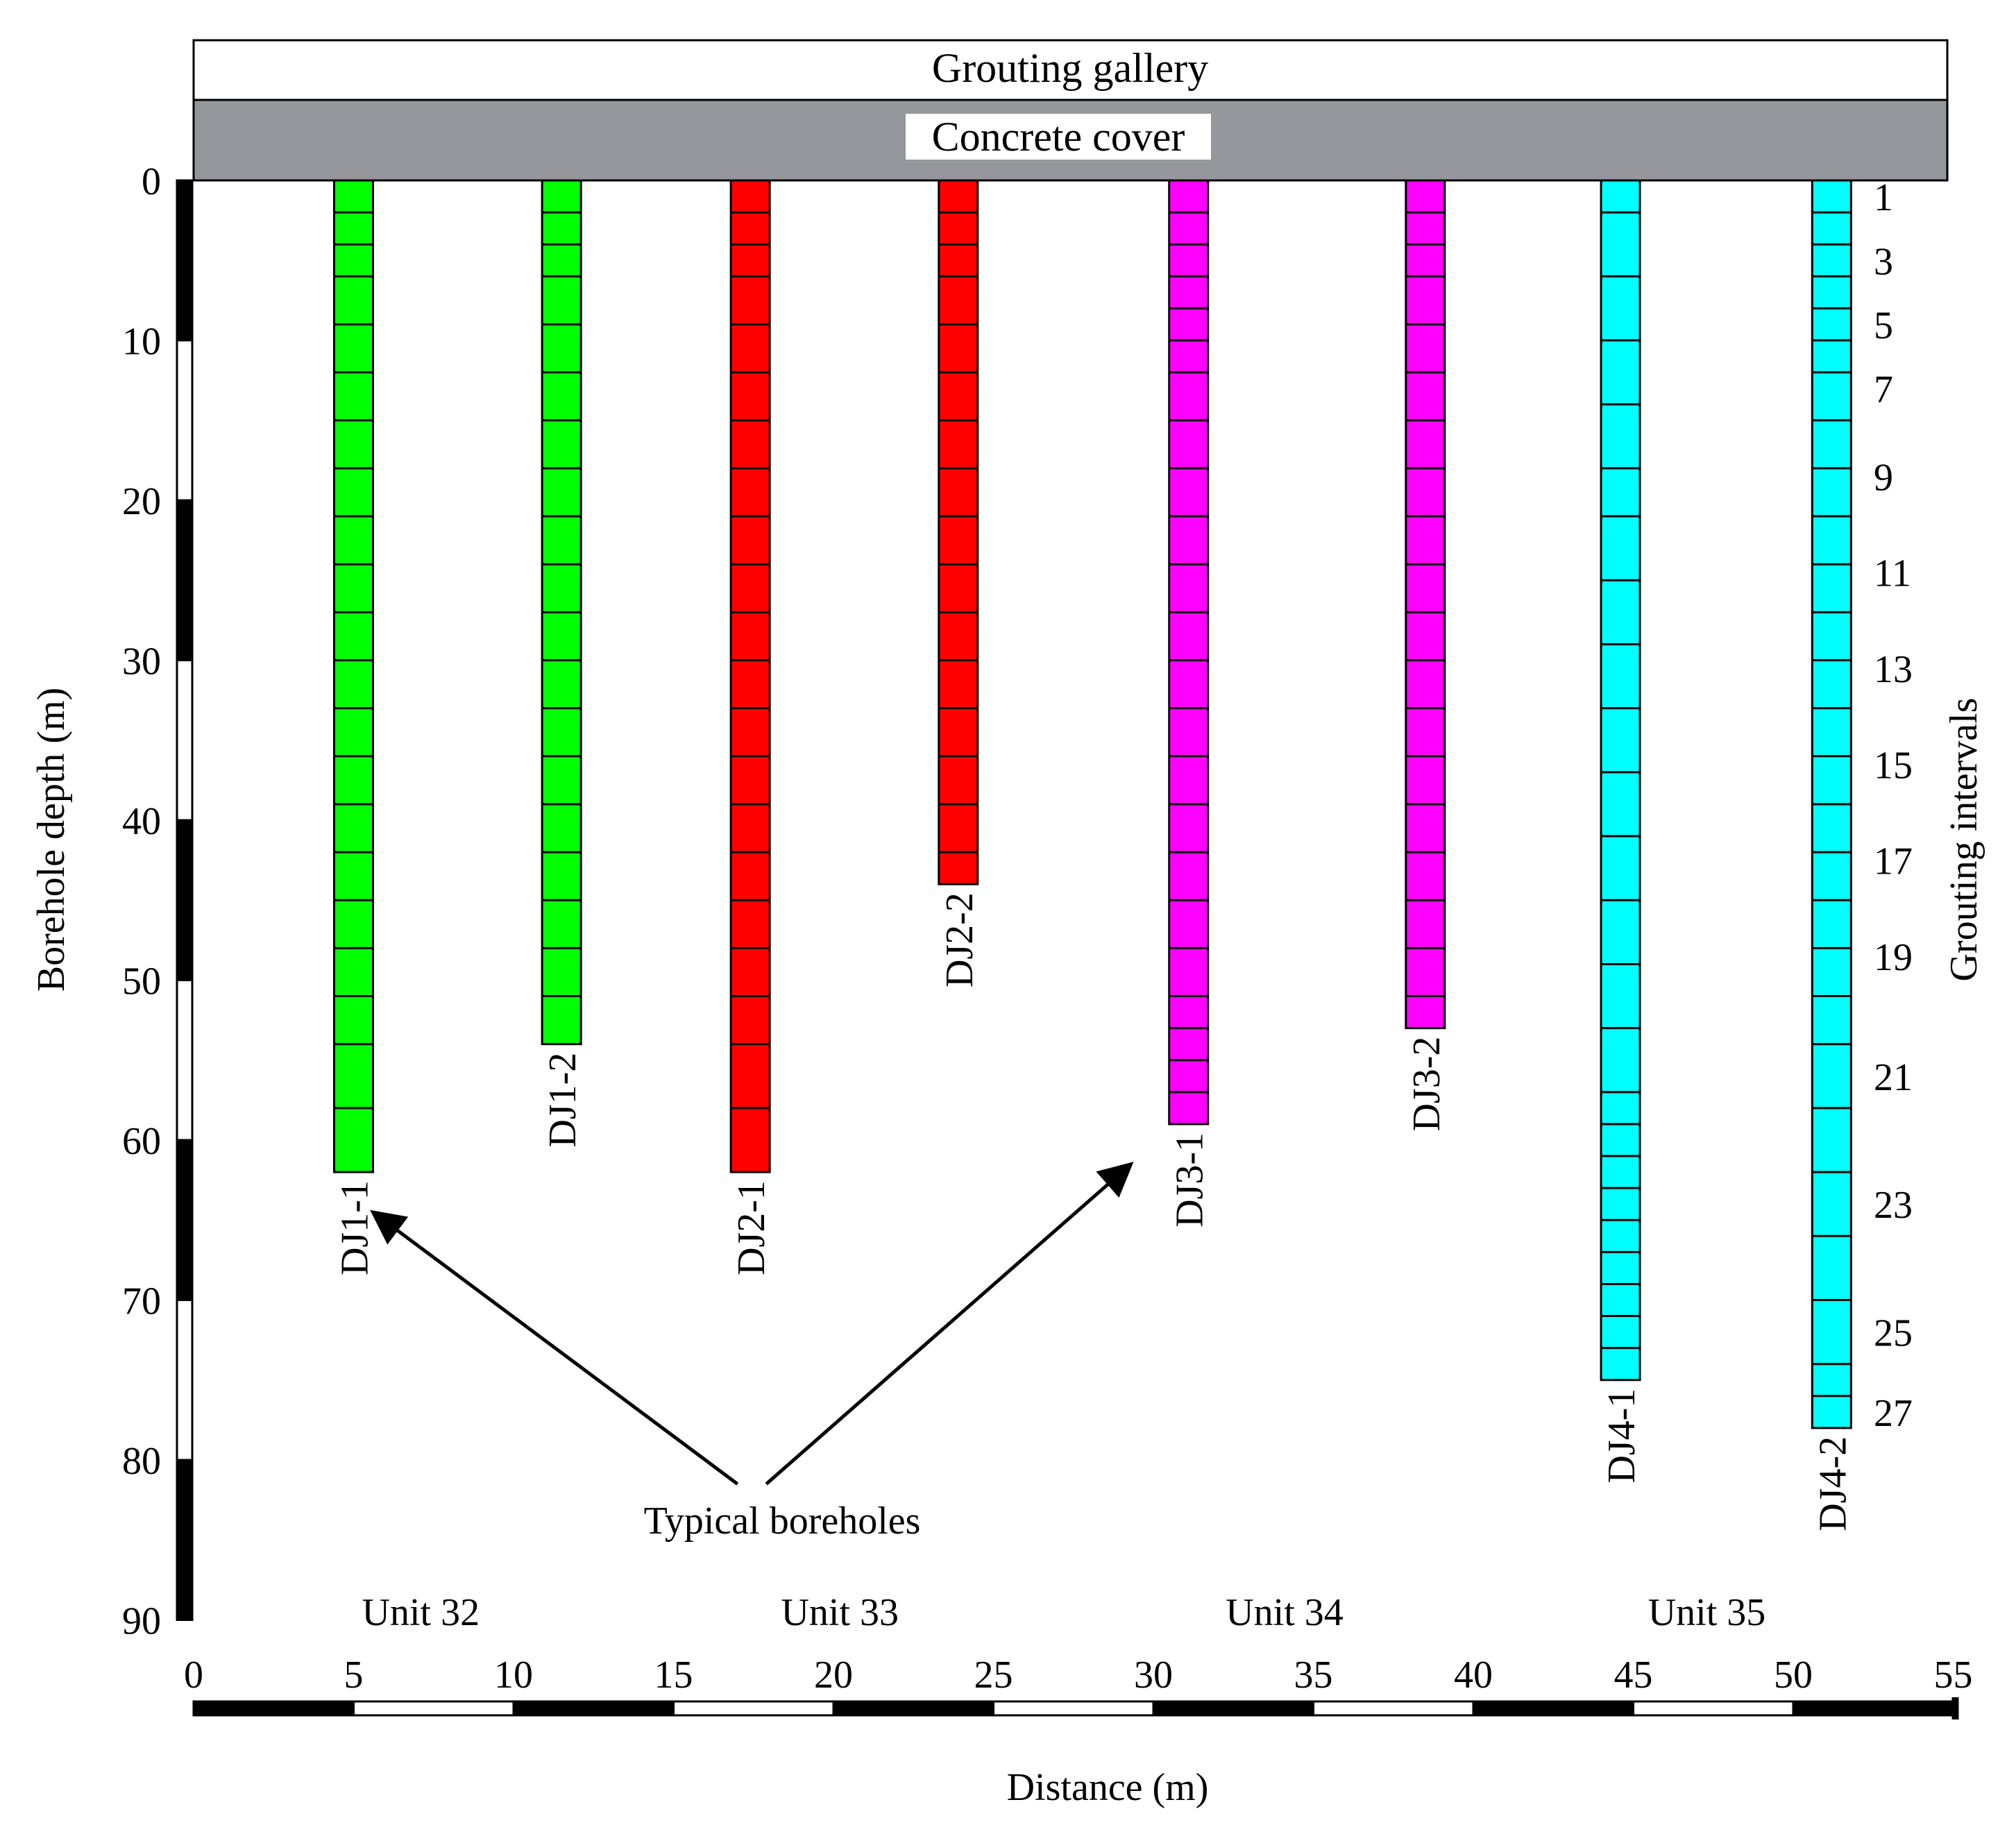 This screenshot has height=1843, width=2016. Describe the element at coordinates (562, 663) in the screenshot. I see `borehole-dj1-2: DJ1-2` at that location.